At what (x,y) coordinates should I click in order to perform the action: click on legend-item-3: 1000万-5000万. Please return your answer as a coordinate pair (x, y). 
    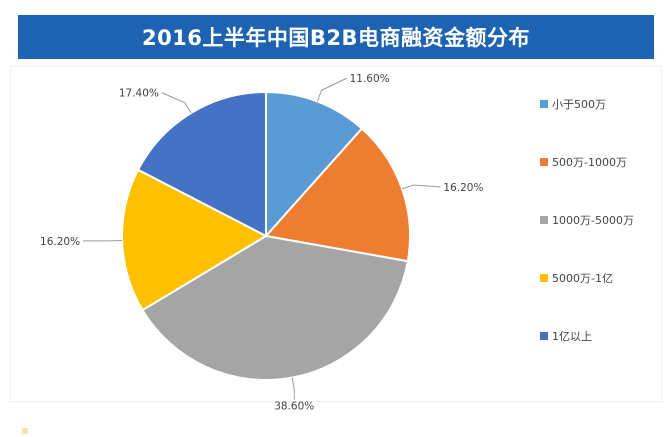
    Looking at the image, I should click on (587, 220).